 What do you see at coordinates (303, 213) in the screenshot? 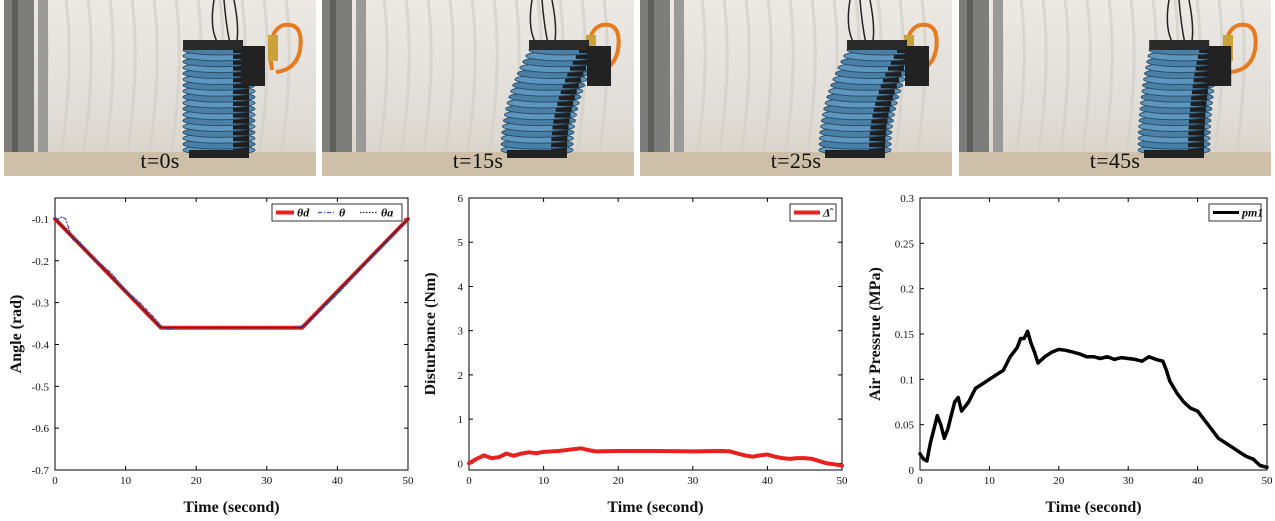
I see `legend-label-0: θd` at bounding box center [303, 213].